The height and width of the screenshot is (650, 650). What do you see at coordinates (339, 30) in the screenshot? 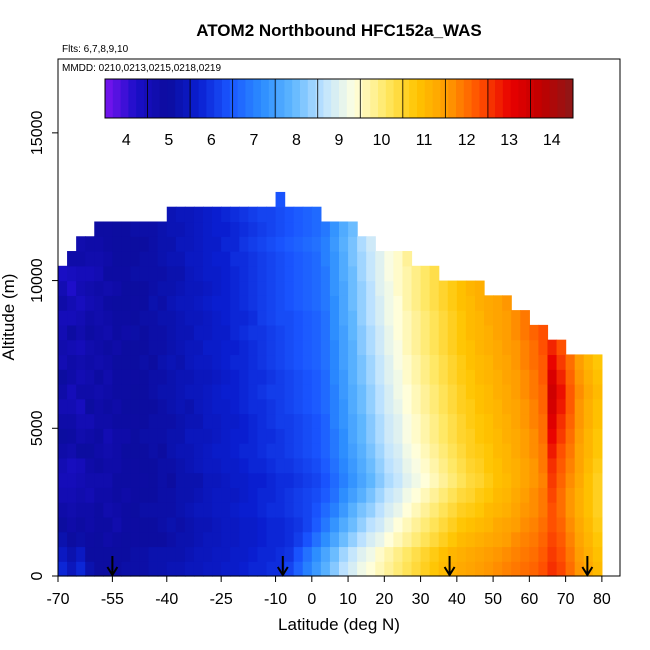
I see `chart-title: ATOM2 Northbound HFC152a_WAS` at bounding box center [339, 30].